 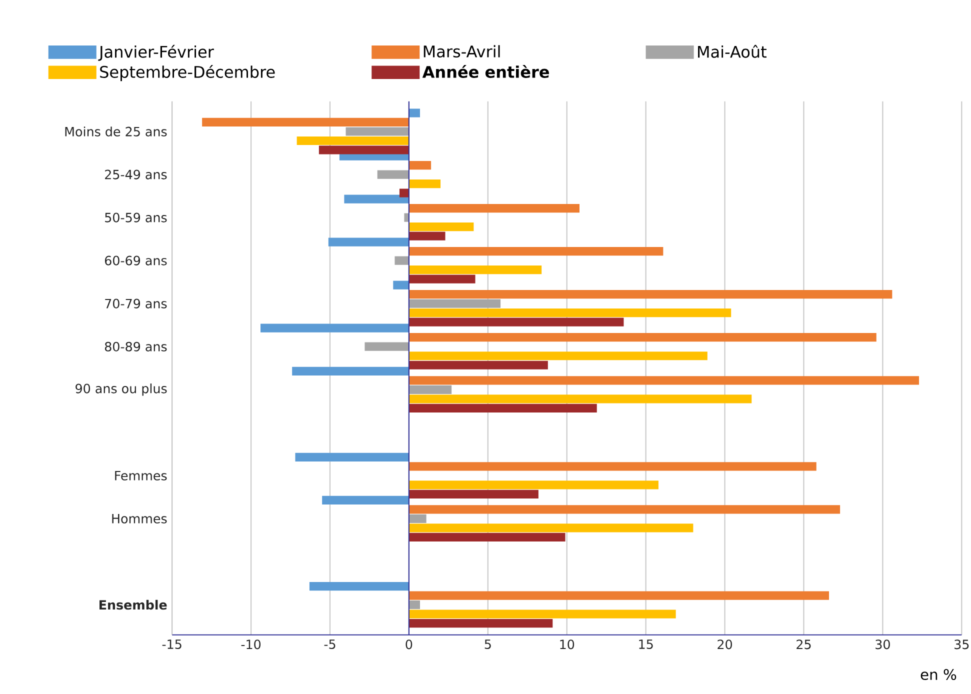 I want to click on x-tick-label: -10, so click(x=251, y=645).